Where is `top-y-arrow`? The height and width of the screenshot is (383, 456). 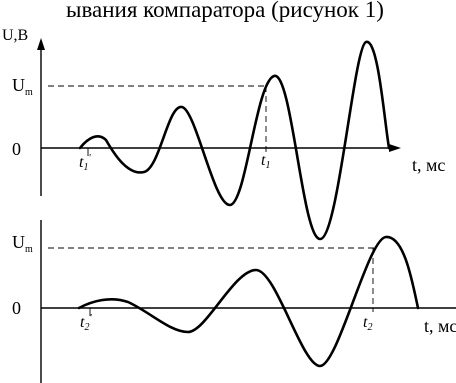
top-y-arrow is located at coordinates (41, 44).